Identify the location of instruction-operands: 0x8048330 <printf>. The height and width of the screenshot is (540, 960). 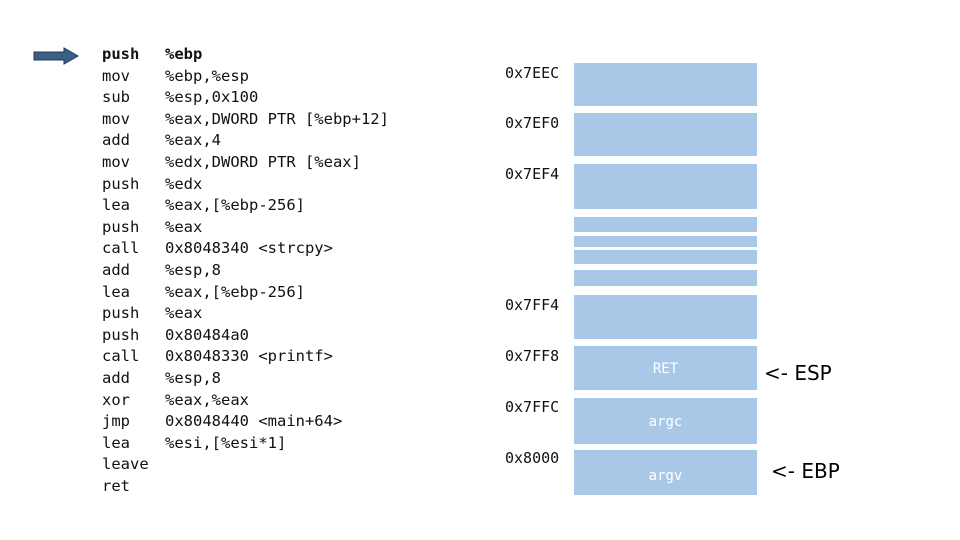
(249, 356).